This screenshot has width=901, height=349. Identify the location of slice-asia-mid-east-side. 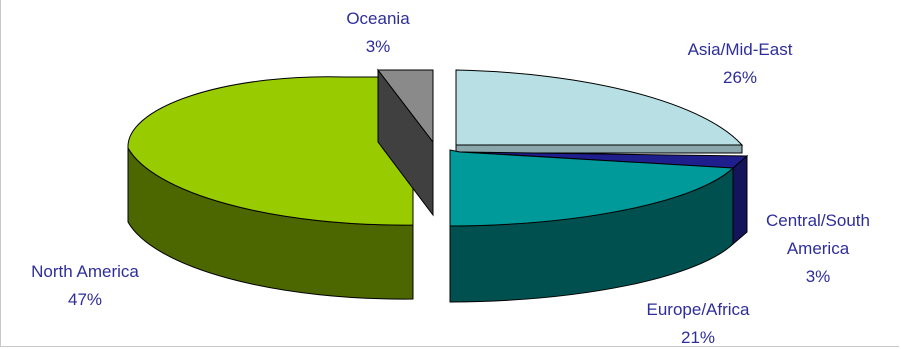
(599, 149).